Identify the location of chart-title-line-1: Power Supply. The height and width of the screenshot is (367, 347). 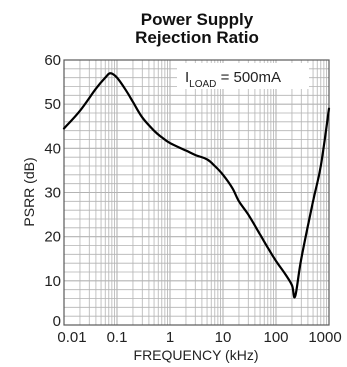
(197, 19).